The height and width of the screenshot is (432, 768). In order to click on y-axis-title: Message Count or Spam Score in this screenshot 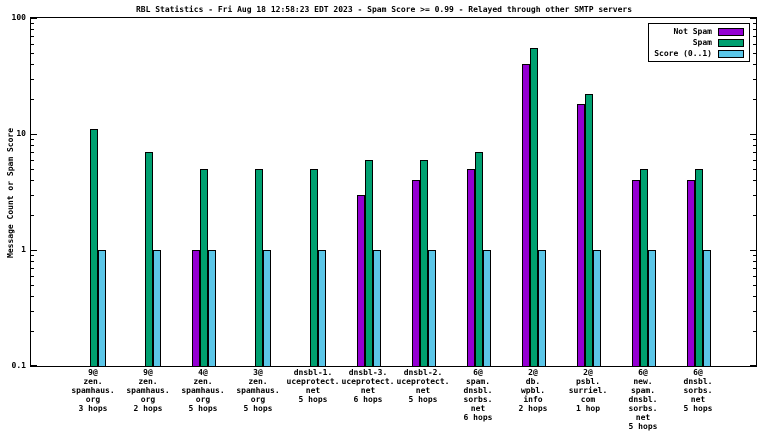, I will do `click(10, 192)`.